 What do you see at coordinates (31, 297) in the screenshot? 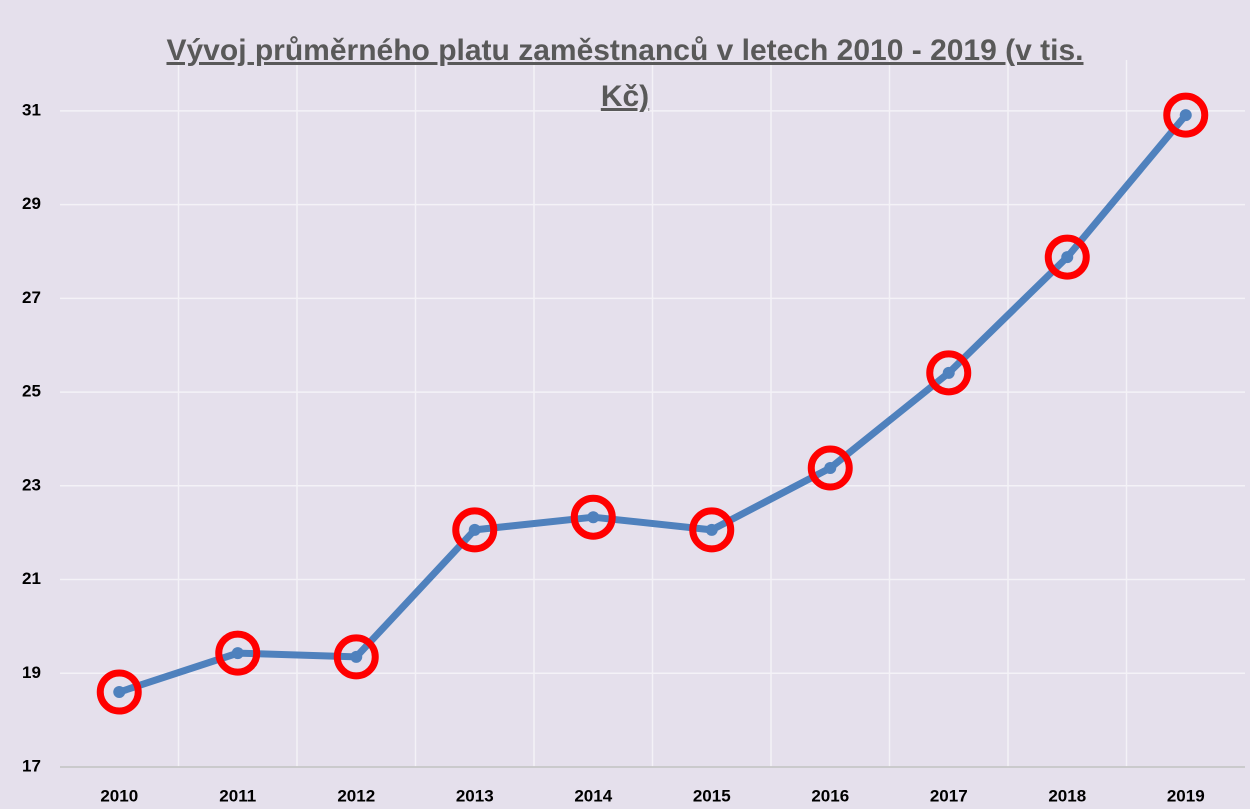
I see `y-tick-label: 27` at bounding box center [31, 297].